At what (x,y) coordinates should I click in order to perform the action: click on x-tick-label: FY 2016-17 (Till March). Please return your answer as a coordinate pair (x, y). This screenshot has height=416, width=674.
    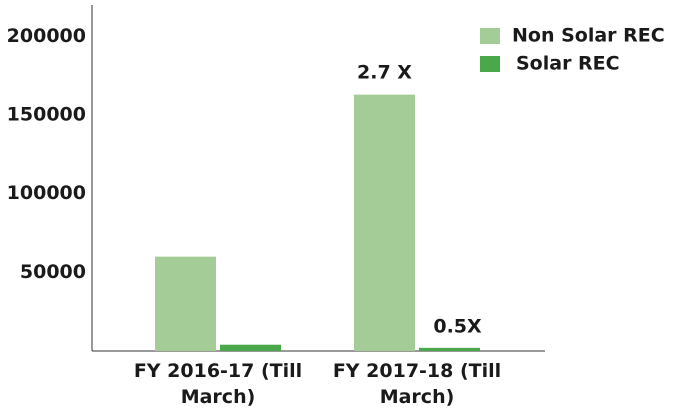
    Looking at the image, I should click on (218, 384).